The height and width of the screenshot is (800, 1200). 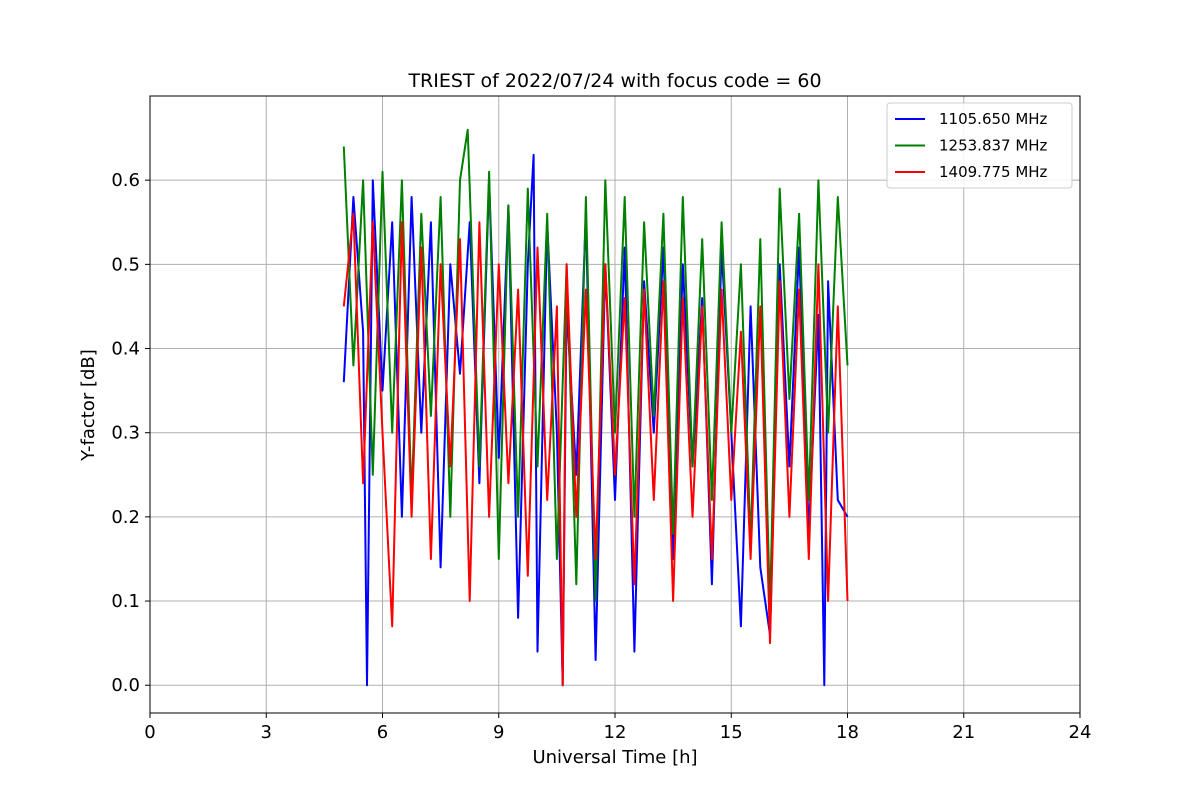 I want to click on y-axis-ticks: 0.0 0.1 0.2 0.3 0.4 0.5 0.6, so click(x=130, y=433).